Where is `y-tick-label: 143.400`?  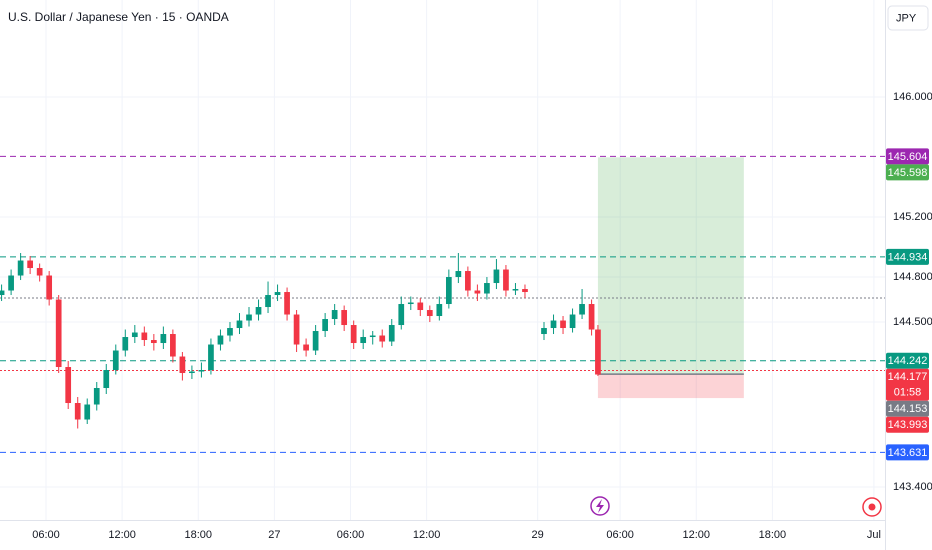 y-tick-label: 143.400 is located at coordinates (912, 487).